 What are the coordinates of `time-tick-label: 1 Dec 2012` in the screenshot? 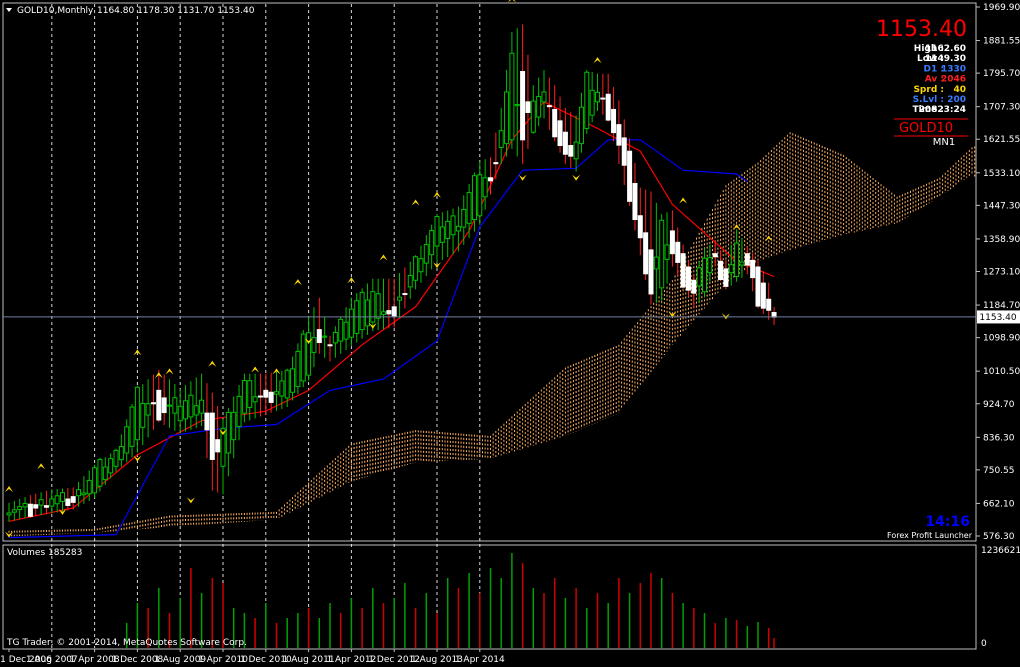 It's located at (394, 660).